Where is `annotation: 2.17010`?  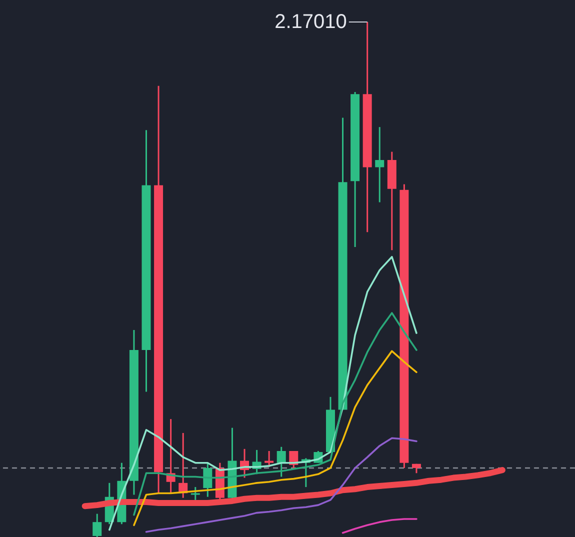 annotation: 2.17010 is located at coordinates (310, 22).